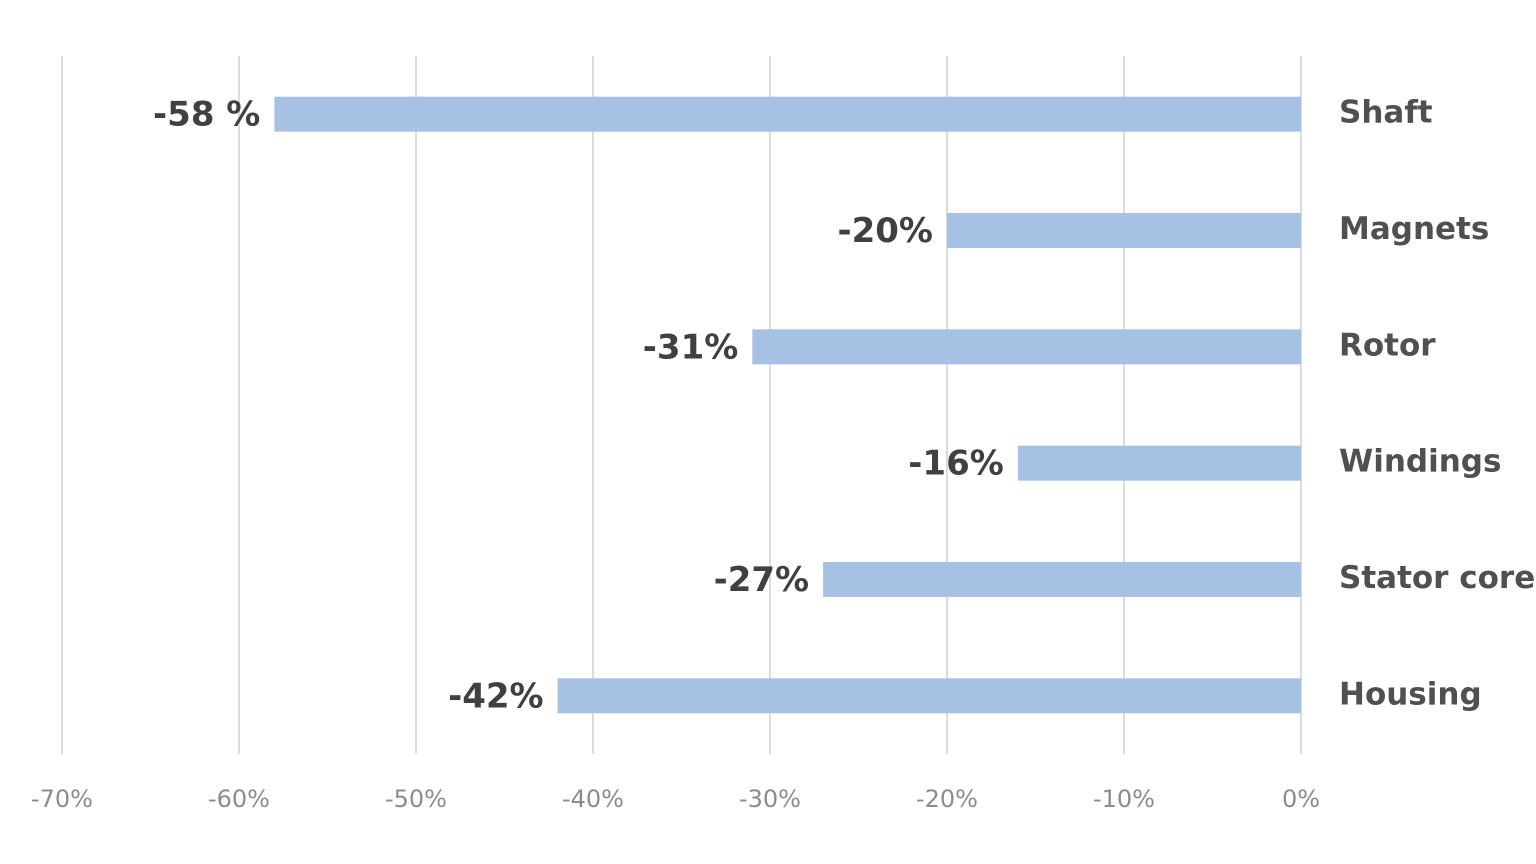 The image size is (1536, 864). What do you see at coordinates (886, 231) in the screenshot?
I see `value-label: -20%` at bounding box center [886, 231].